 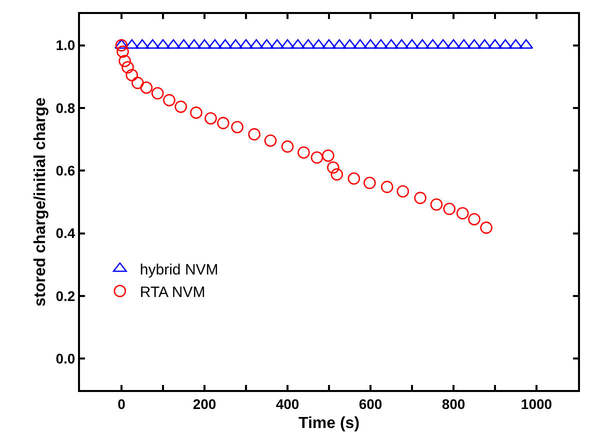 What do you see at coordinates (66, 233) in the screenshot?
I see `y-tick-label: 0.4` at bounding box center [66, 233].